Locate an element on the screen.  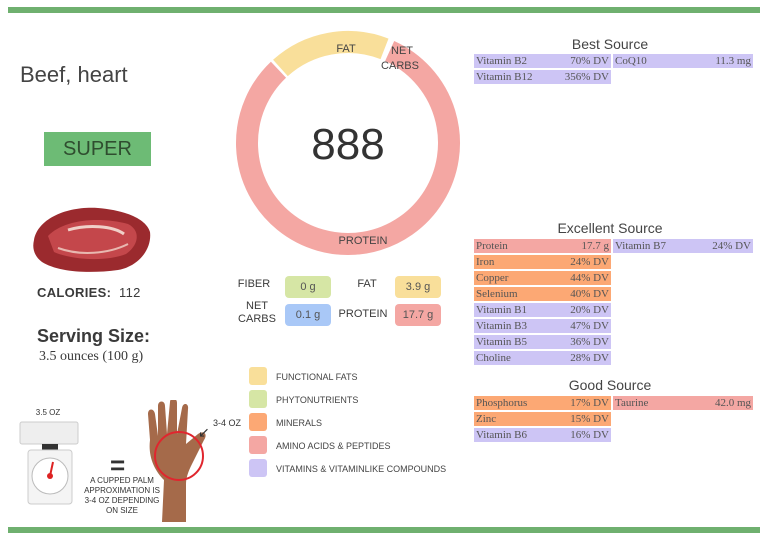
legend-label: MINERALS is located at coordinates (299, 423).